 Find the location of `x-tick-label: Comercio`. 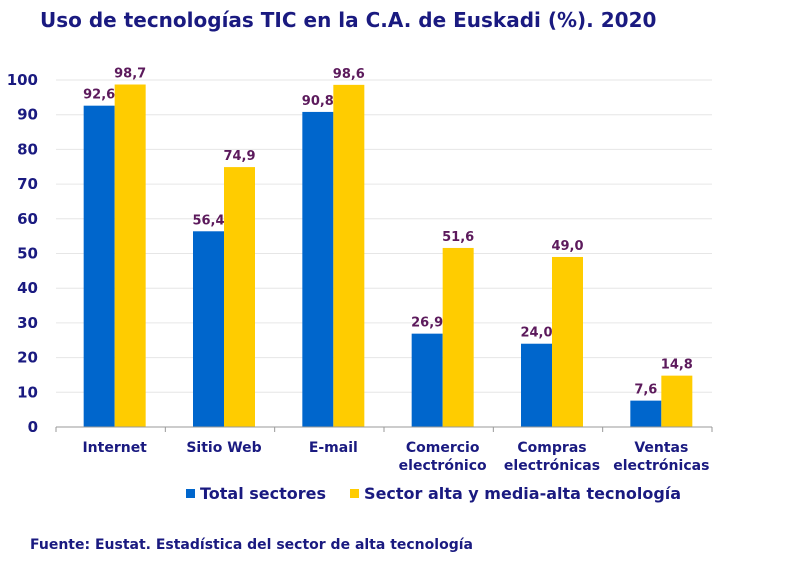

x-tick-label: Comercio is located at coordinates (443, 448).